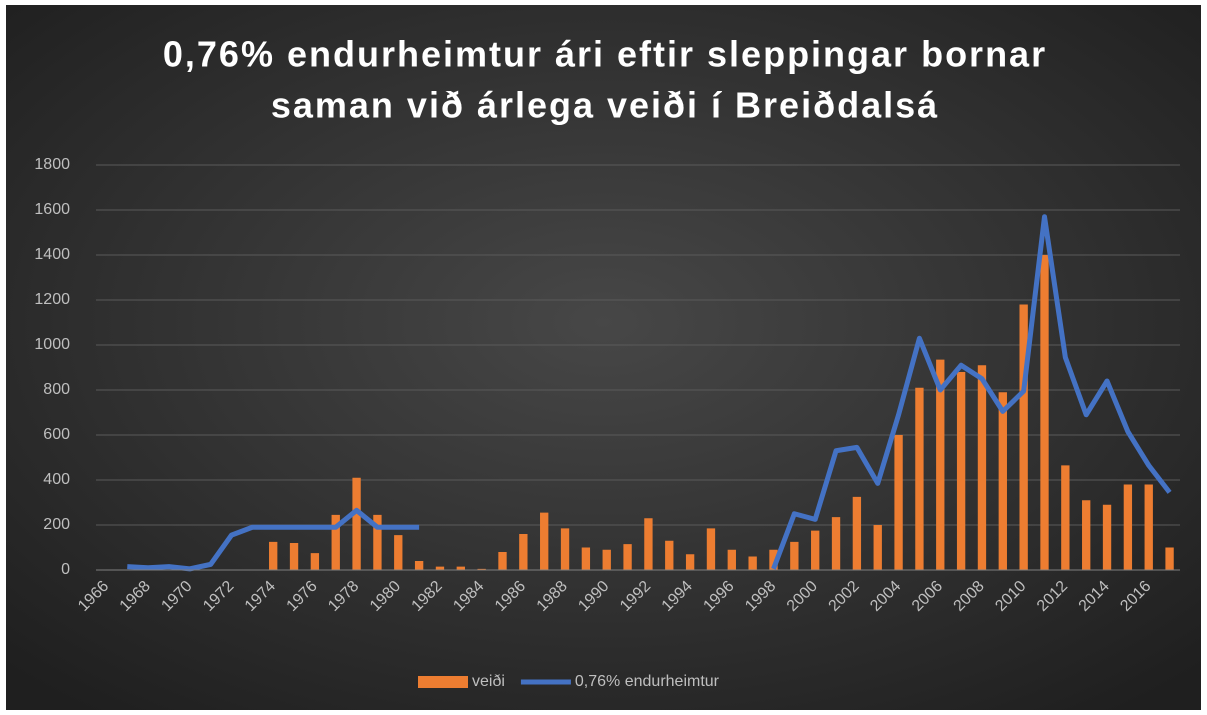  What do you see at coordinates (56, 524) in the screenshot?
I see `y-tick-label: 200` at bounding box center [56, 524].